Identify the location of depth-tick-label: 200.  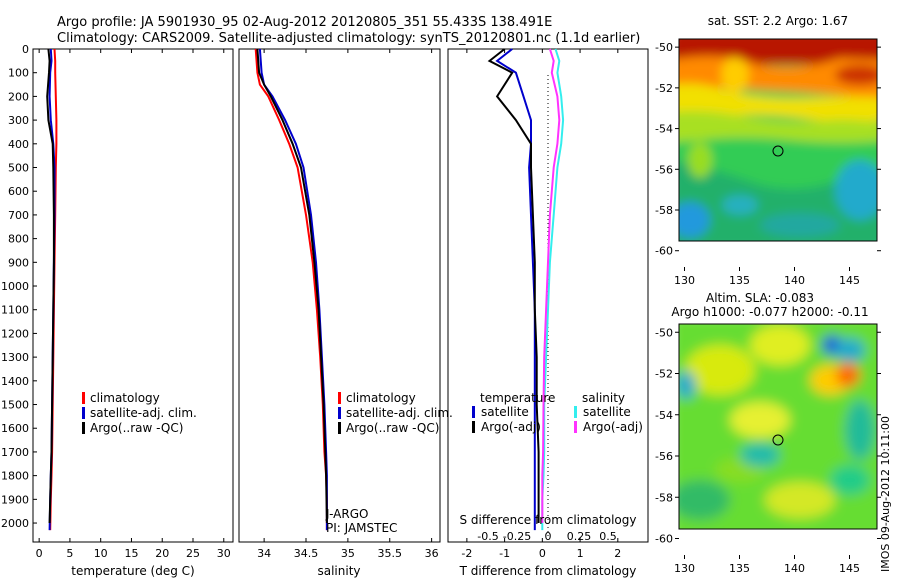
(18, 96).